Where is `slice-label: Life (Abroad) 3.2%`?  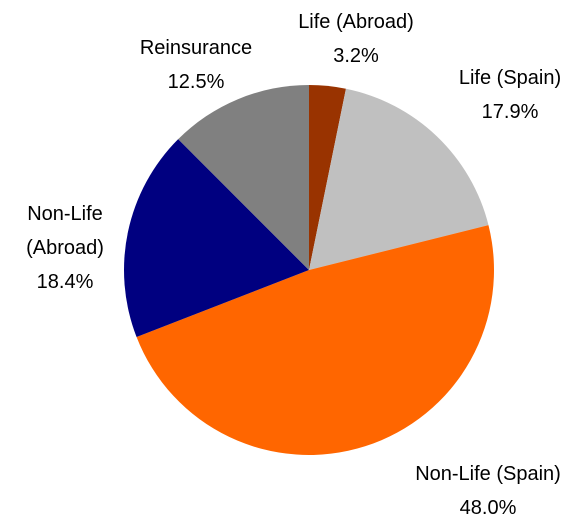
slice-label: Life (Abroad) 3.2% is located at coordinates (356, 39).